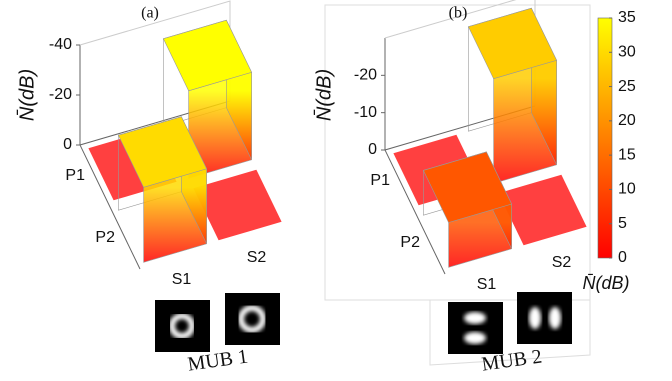 The width and height of the screenshot is (672, 381). Describe the element at coordinates (622, 257) in the screenshot. I see `colorbar-tick-label: 0` at that location.